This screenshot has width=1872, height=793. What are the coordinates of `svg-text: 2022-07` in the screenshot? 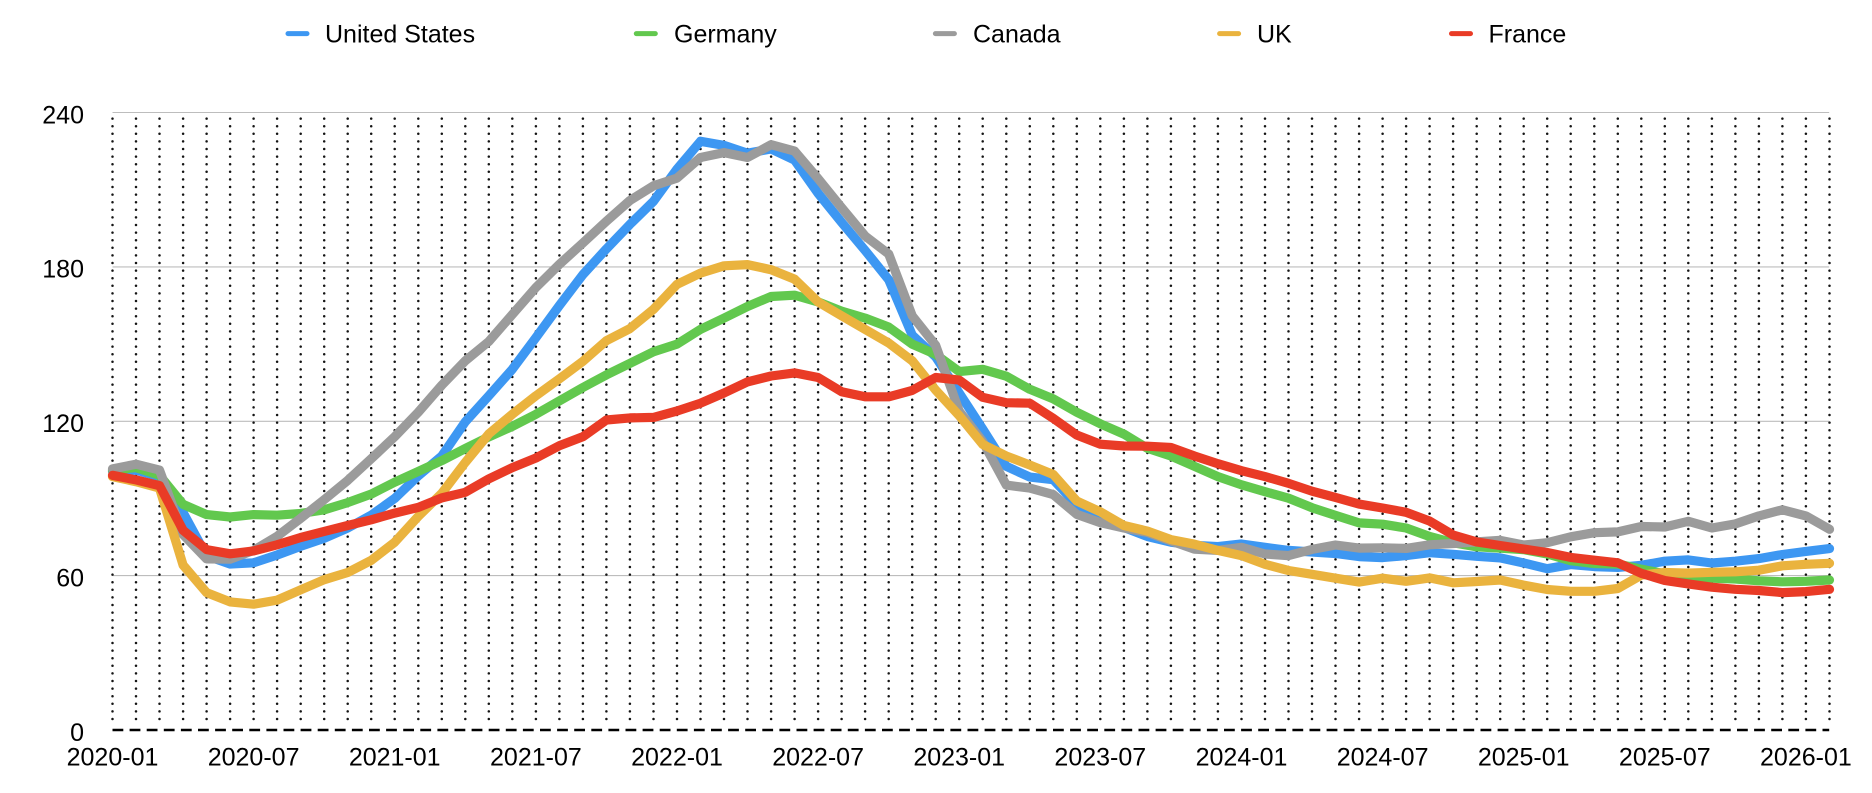 It's located at (818, 758).